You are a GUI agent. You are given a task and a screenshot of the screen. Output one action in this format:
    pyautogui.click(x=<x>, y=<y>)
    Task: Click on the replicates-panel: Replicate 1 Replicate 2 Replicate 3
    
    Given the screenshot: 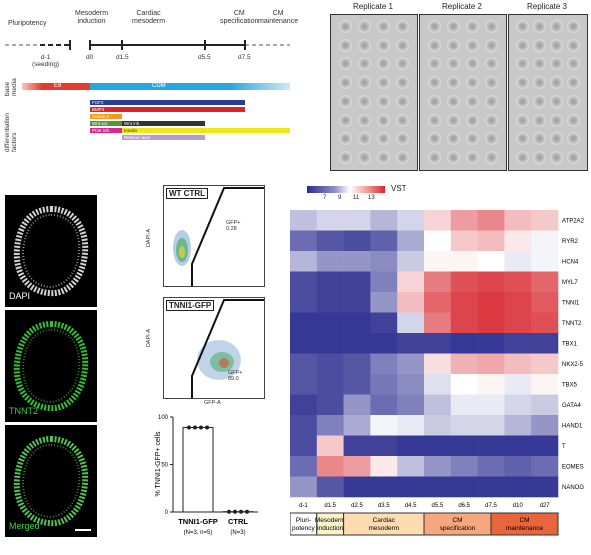 What is the action you would take?
    pyautogui.click(x=458, y=86)
    